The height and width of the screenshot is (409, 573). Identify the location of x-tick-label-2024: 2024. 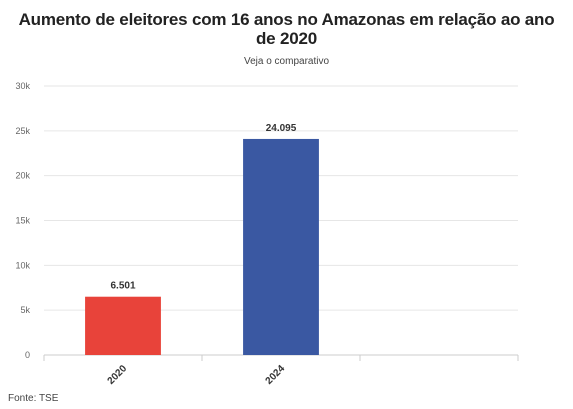
(276, 375).